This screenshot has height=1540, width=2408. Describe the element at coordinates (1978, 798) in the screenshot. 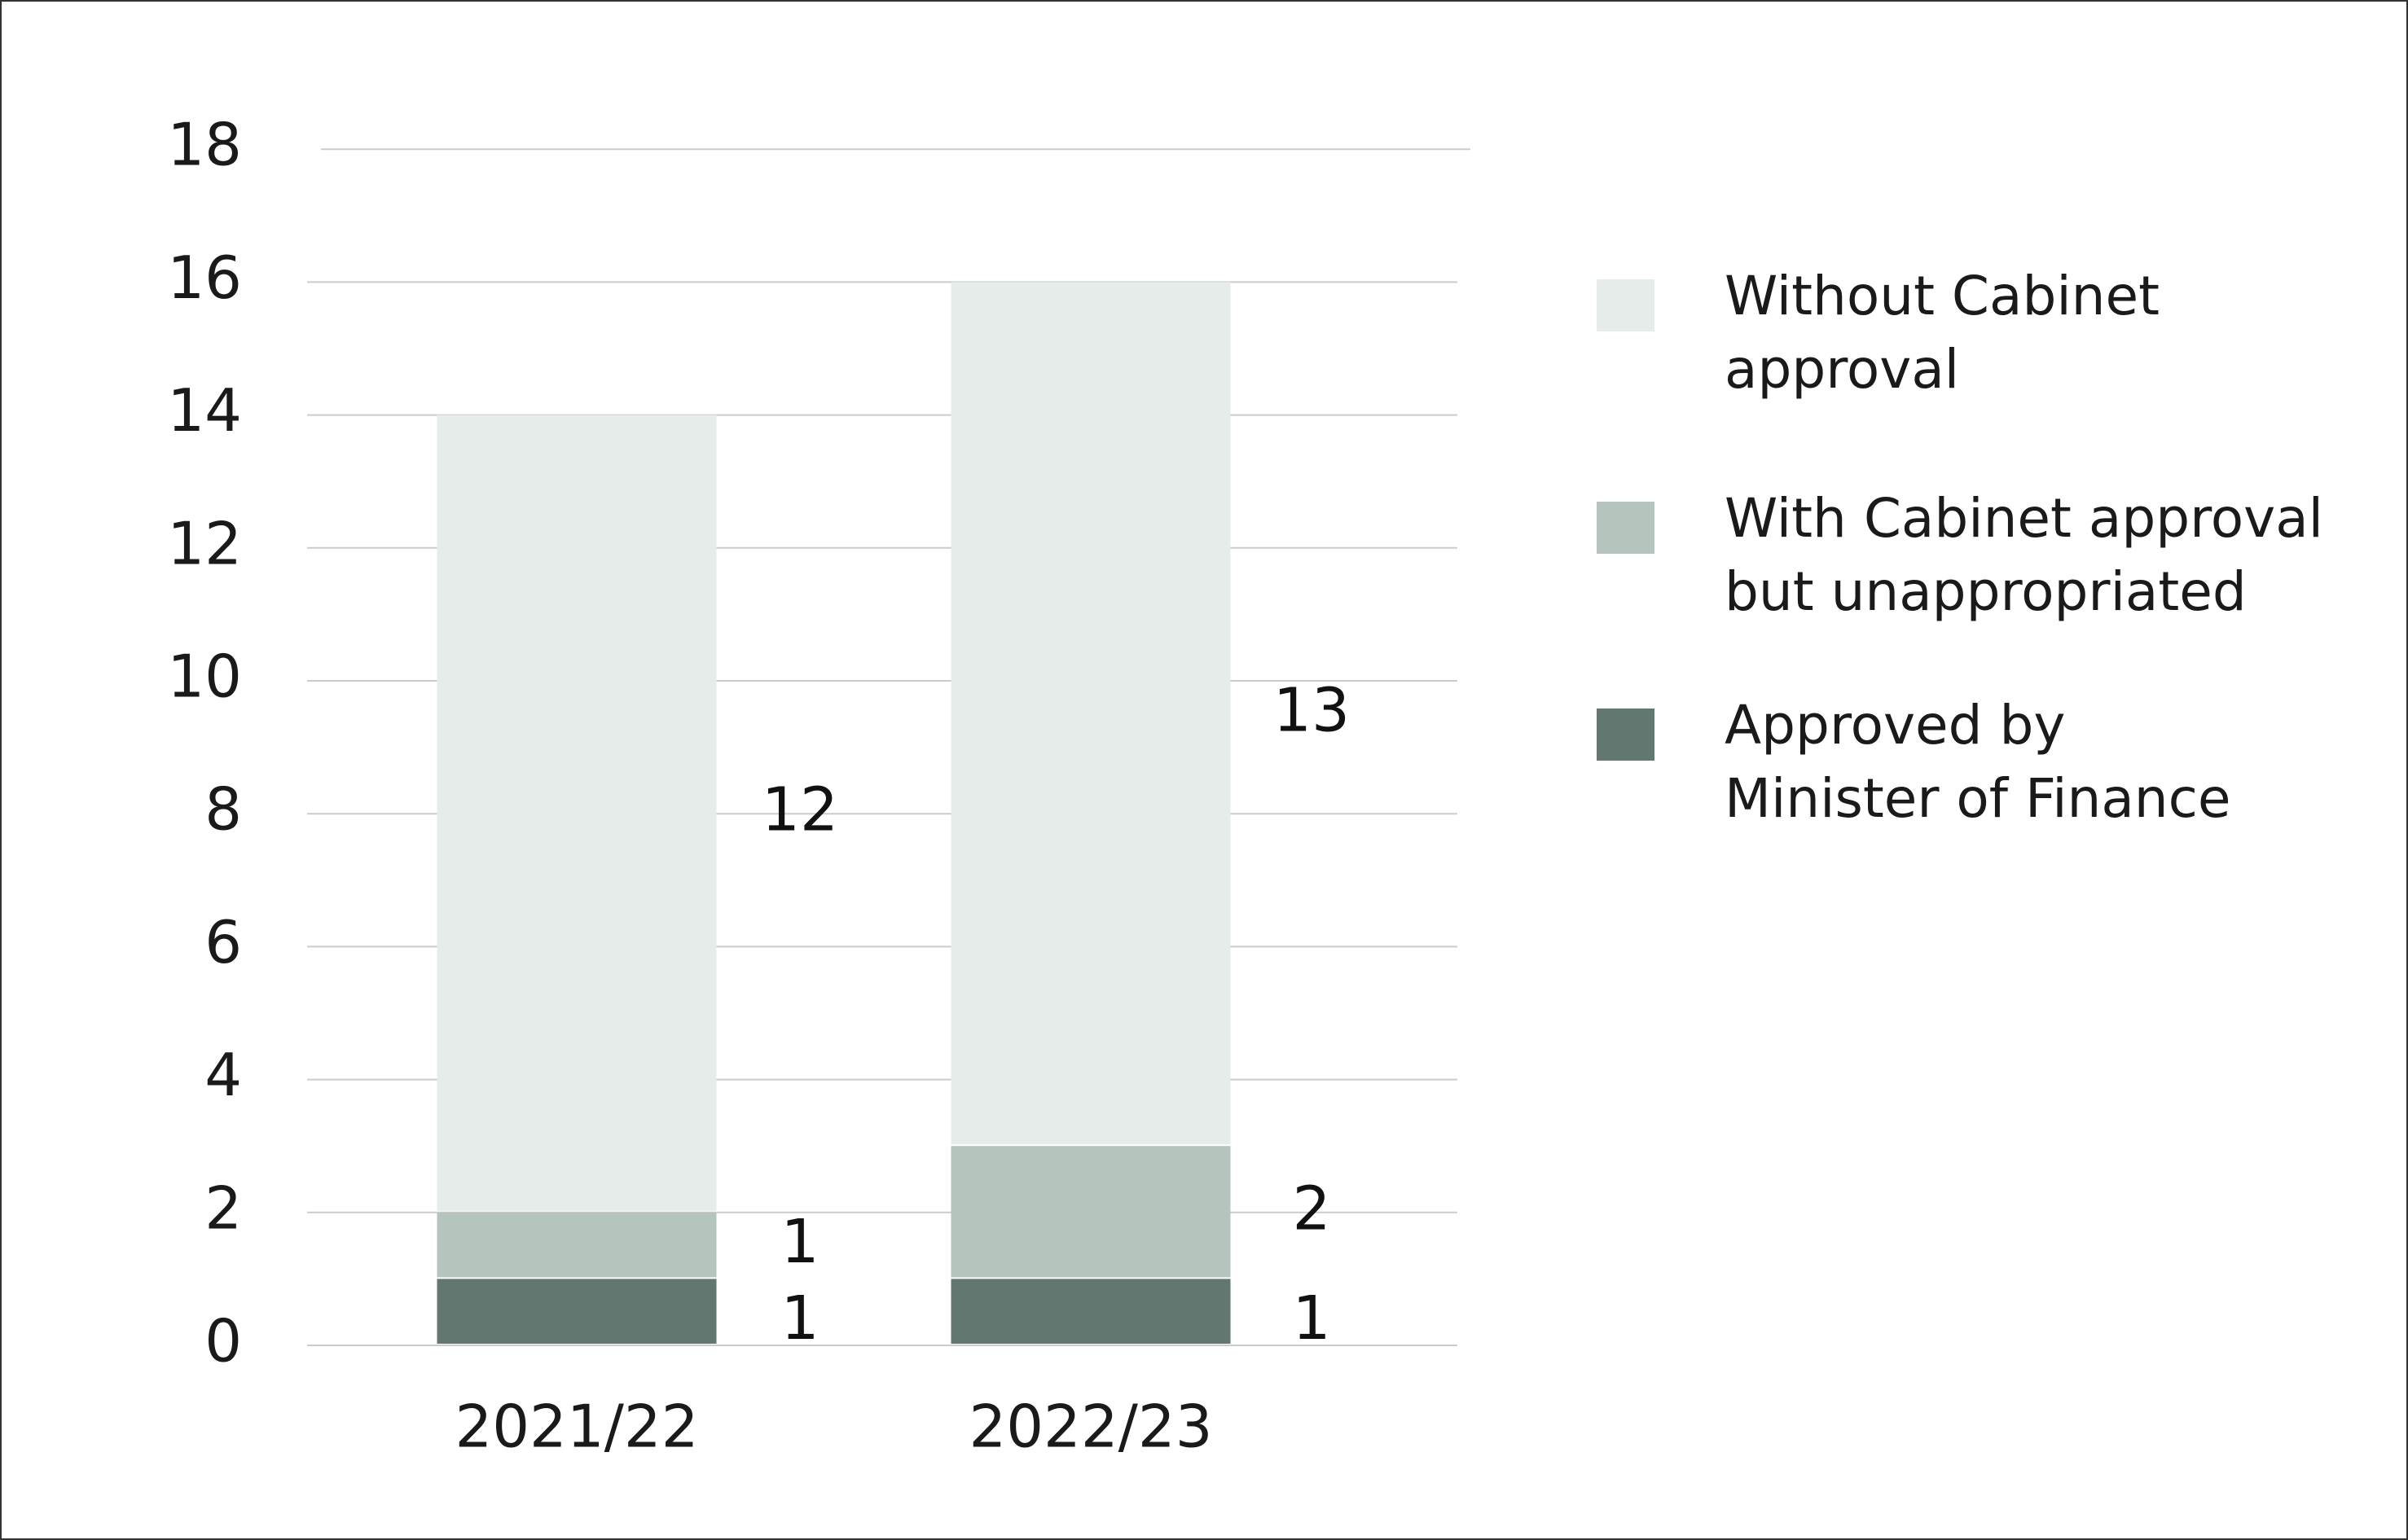

I see `legend-label: Minister of Finance` at that location.